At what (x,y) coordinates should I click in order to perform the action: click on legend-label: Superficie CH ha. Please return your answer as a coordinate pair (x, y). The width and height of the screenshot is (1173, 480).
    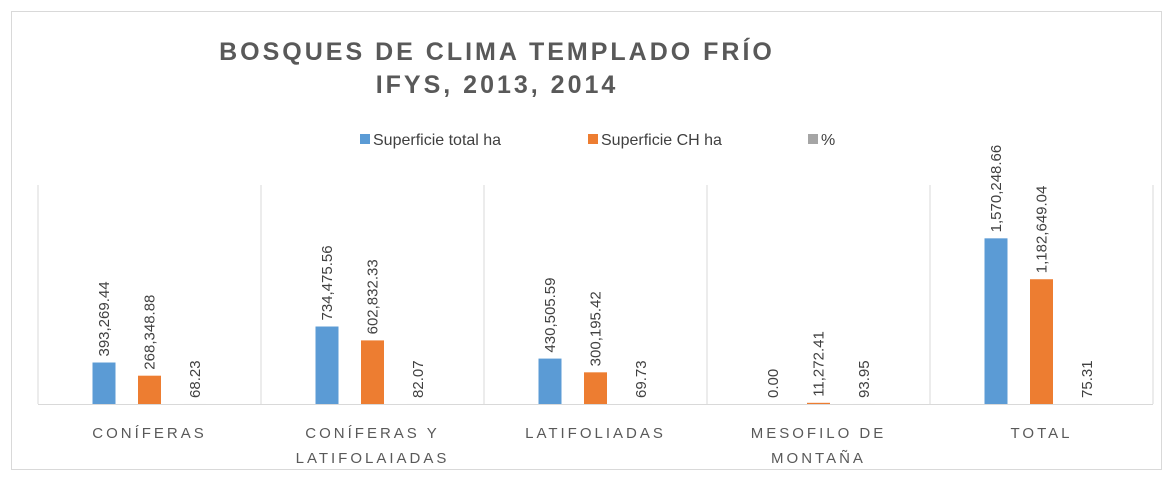
    Looking at the image, I should click on (661, 140).